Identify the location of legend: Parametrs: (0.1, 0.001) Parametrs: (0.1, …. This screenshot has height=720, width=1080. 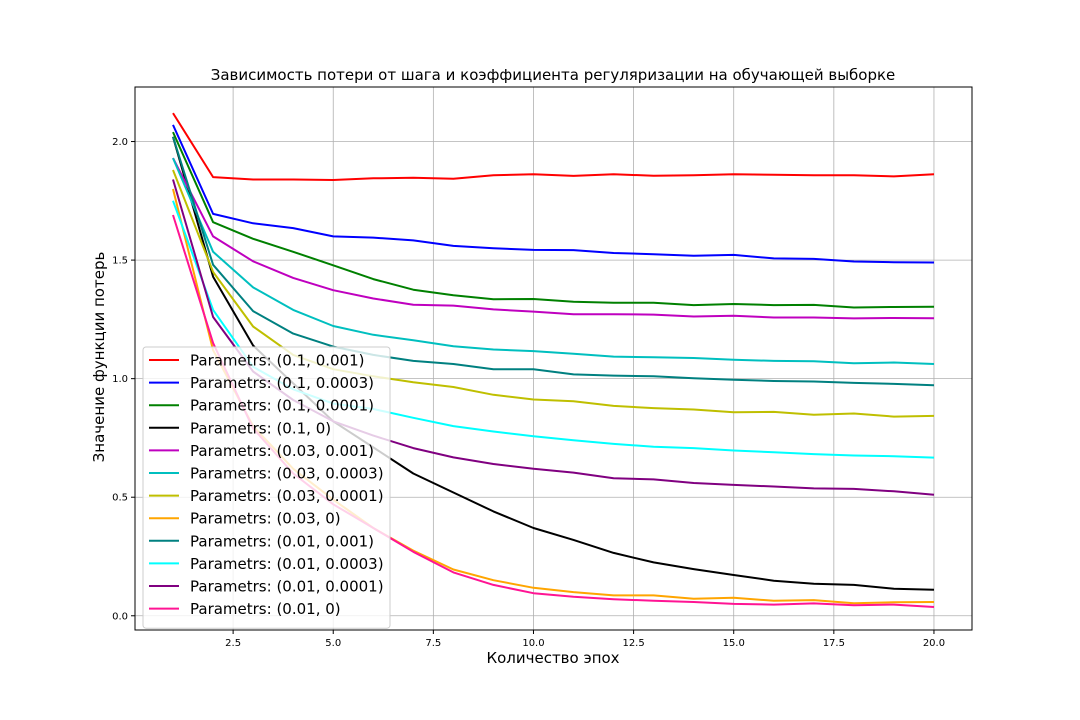
(266, 487).